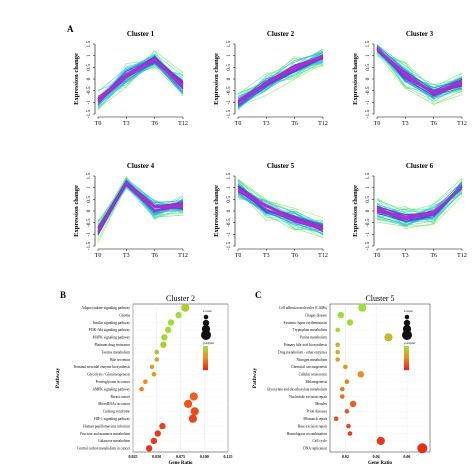 This screenshot has height=474, width=474. What do you see at coordinates (112, 345) in the screenshot?
I see `pathway-label: Platinum drug resistance` at bounding box center [112, 345].